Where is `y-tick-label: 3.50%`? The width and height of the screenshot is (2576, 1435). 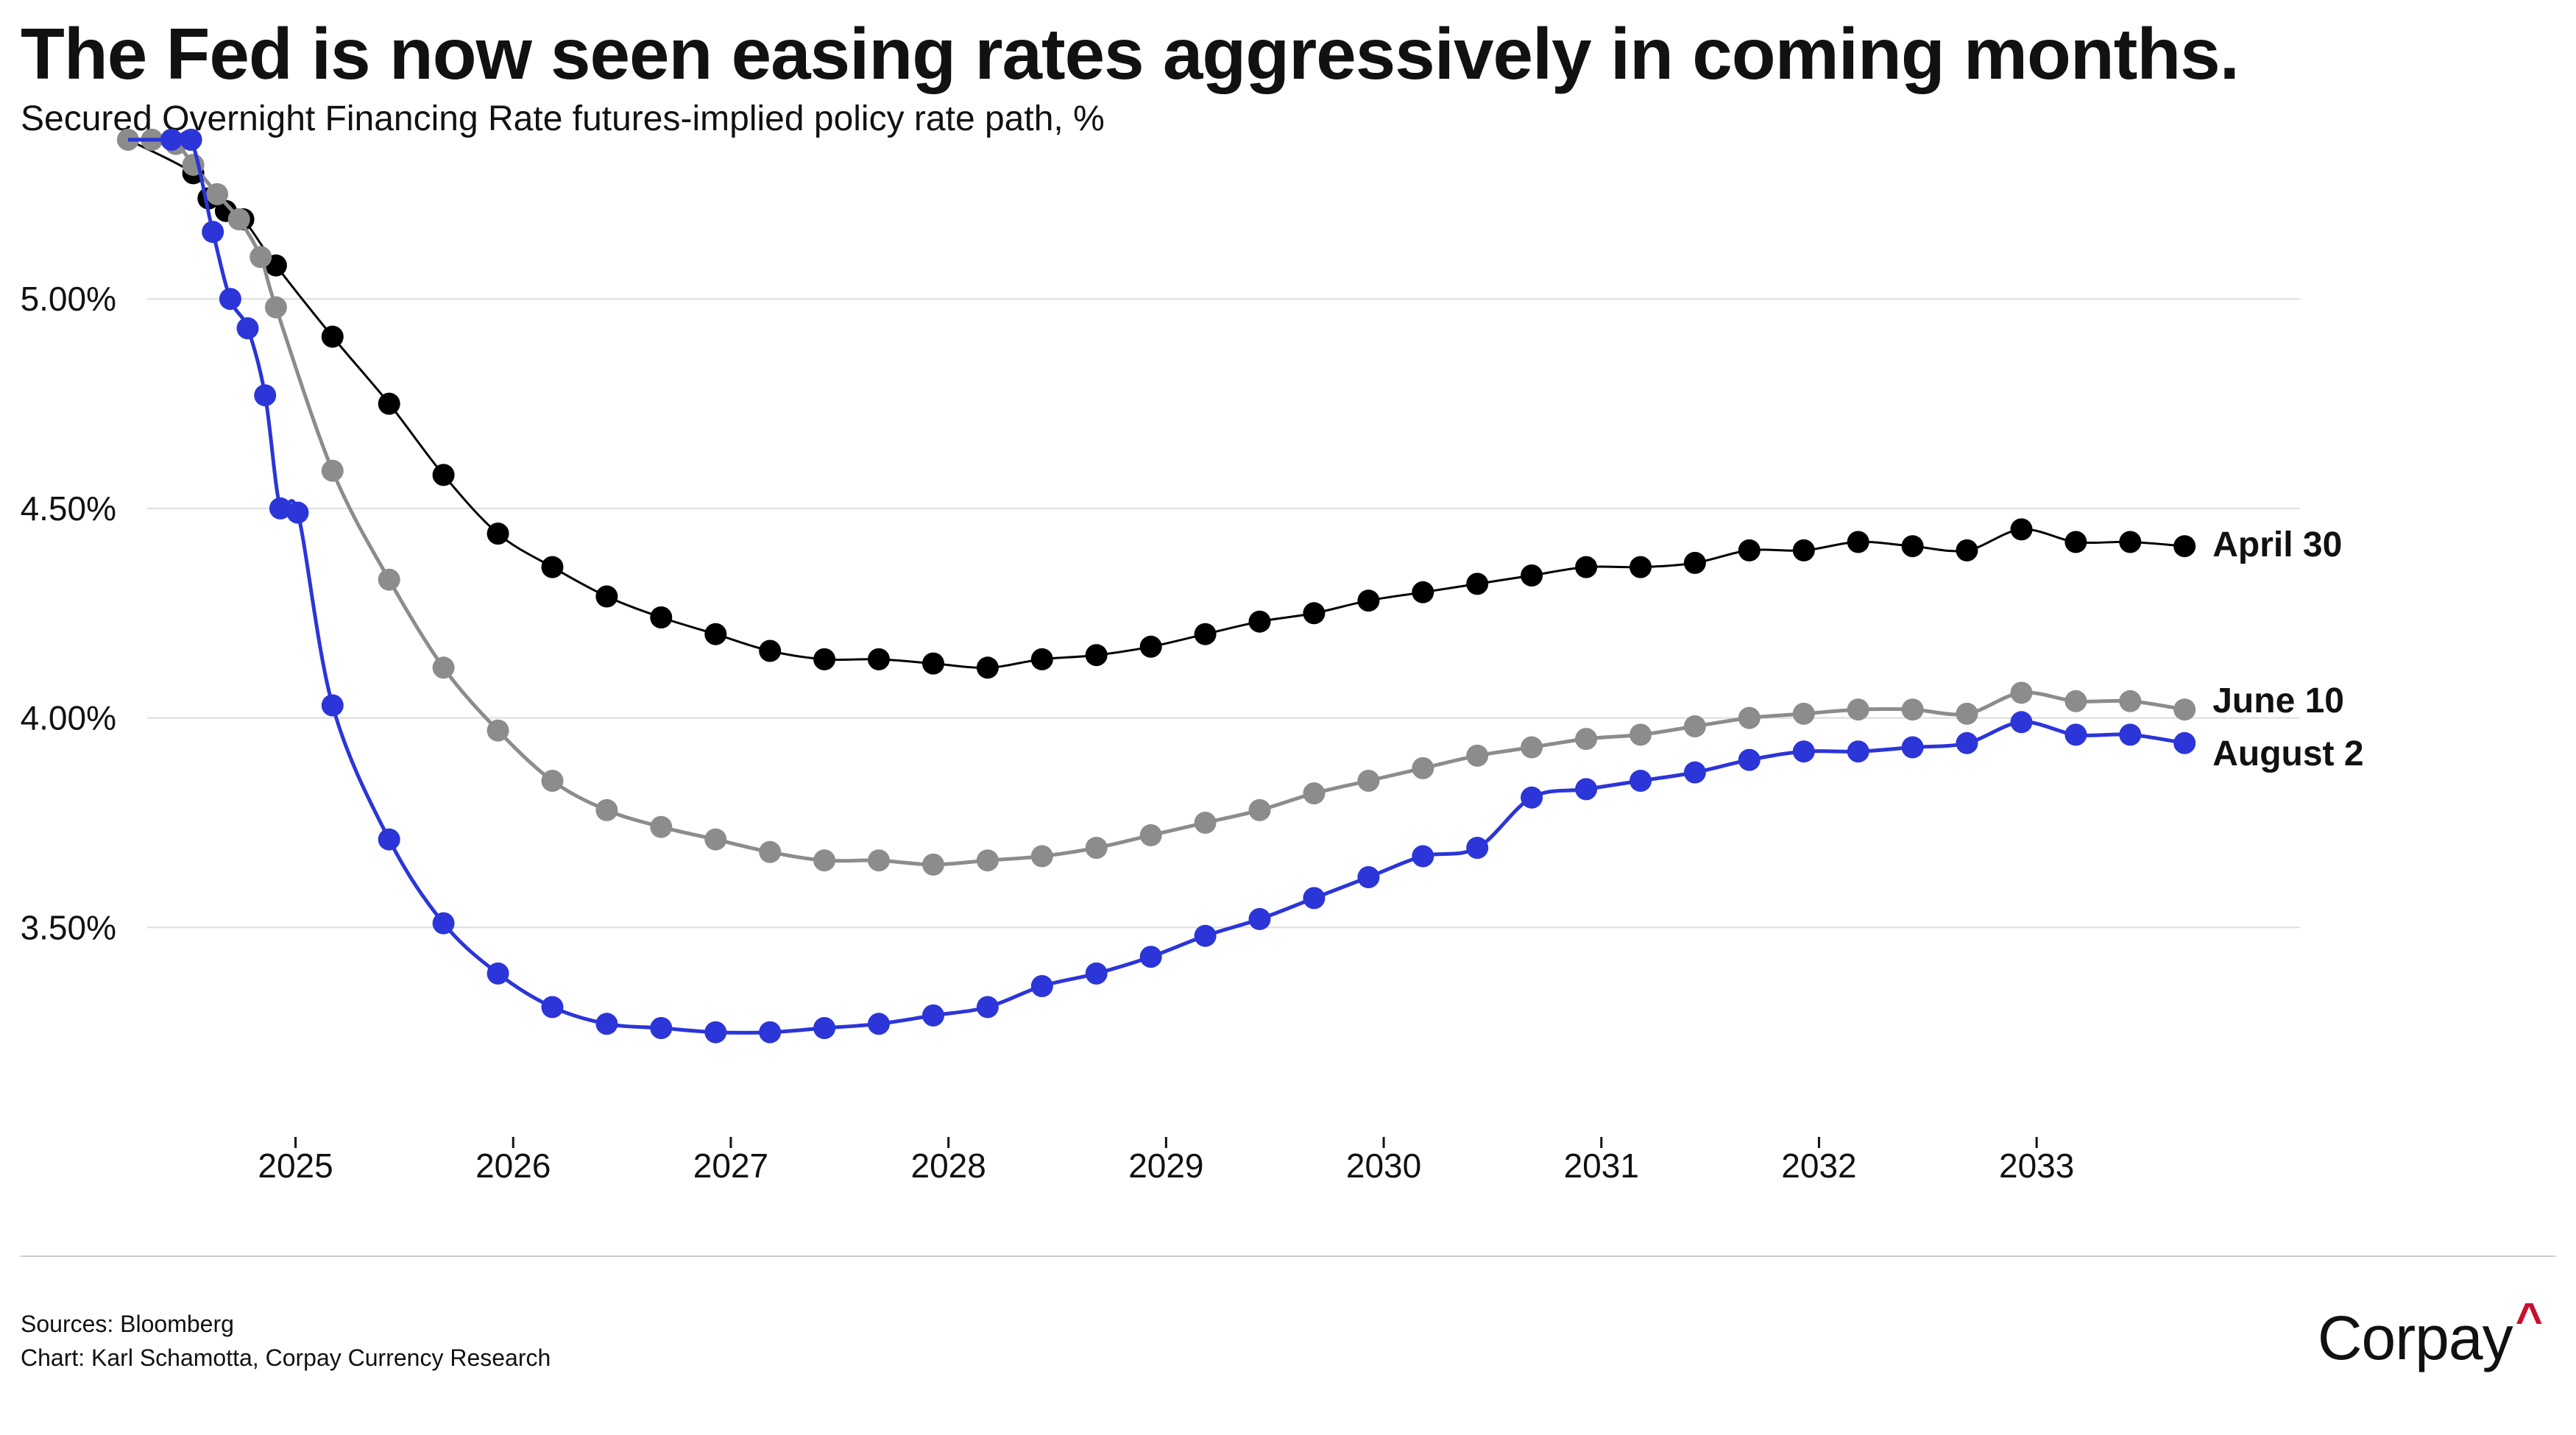
y-tick-label: 3.50% is located at coordinates (68, 927).